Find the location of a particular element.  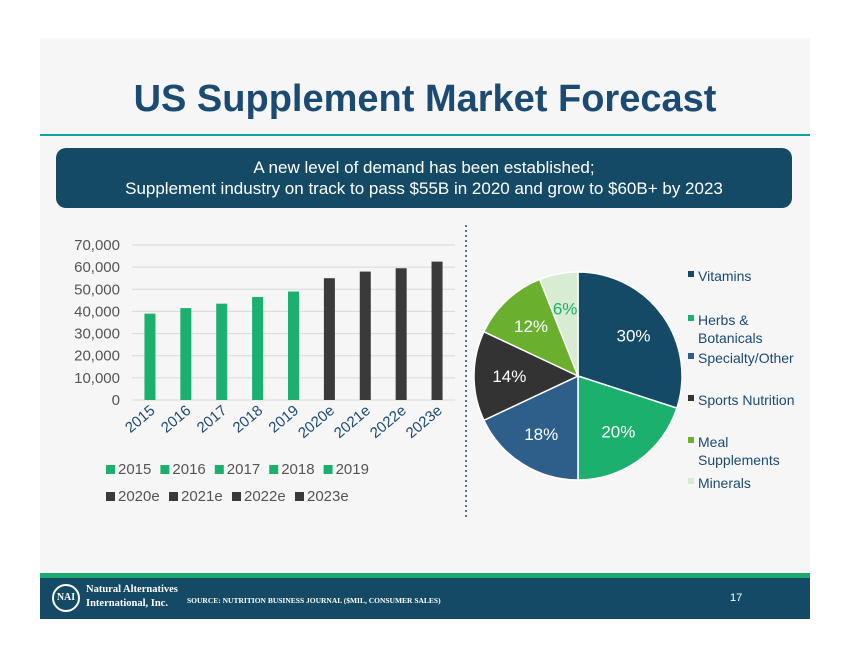

legend-label: 2015 is located at coordinates (134, 469).